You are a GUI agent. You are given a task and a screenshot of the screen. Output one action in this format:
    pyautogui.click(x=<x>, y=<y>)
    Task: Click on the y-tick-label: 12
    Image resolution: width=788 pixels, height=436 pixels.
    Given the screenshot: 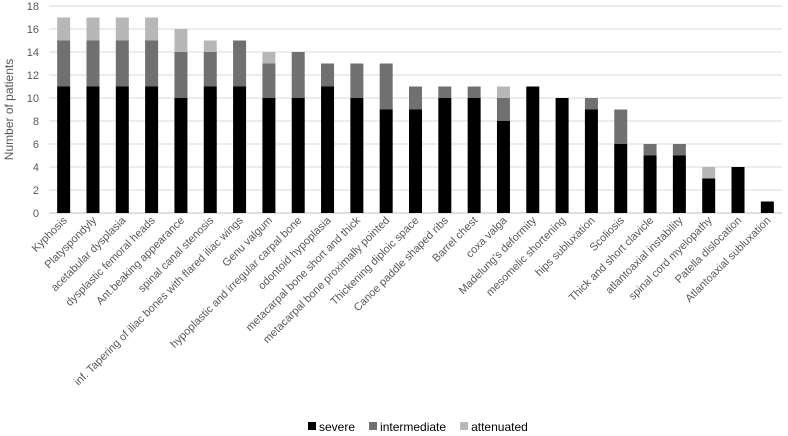 What is the action you would take?
    pyautogui.click(x=33, y=76)
    